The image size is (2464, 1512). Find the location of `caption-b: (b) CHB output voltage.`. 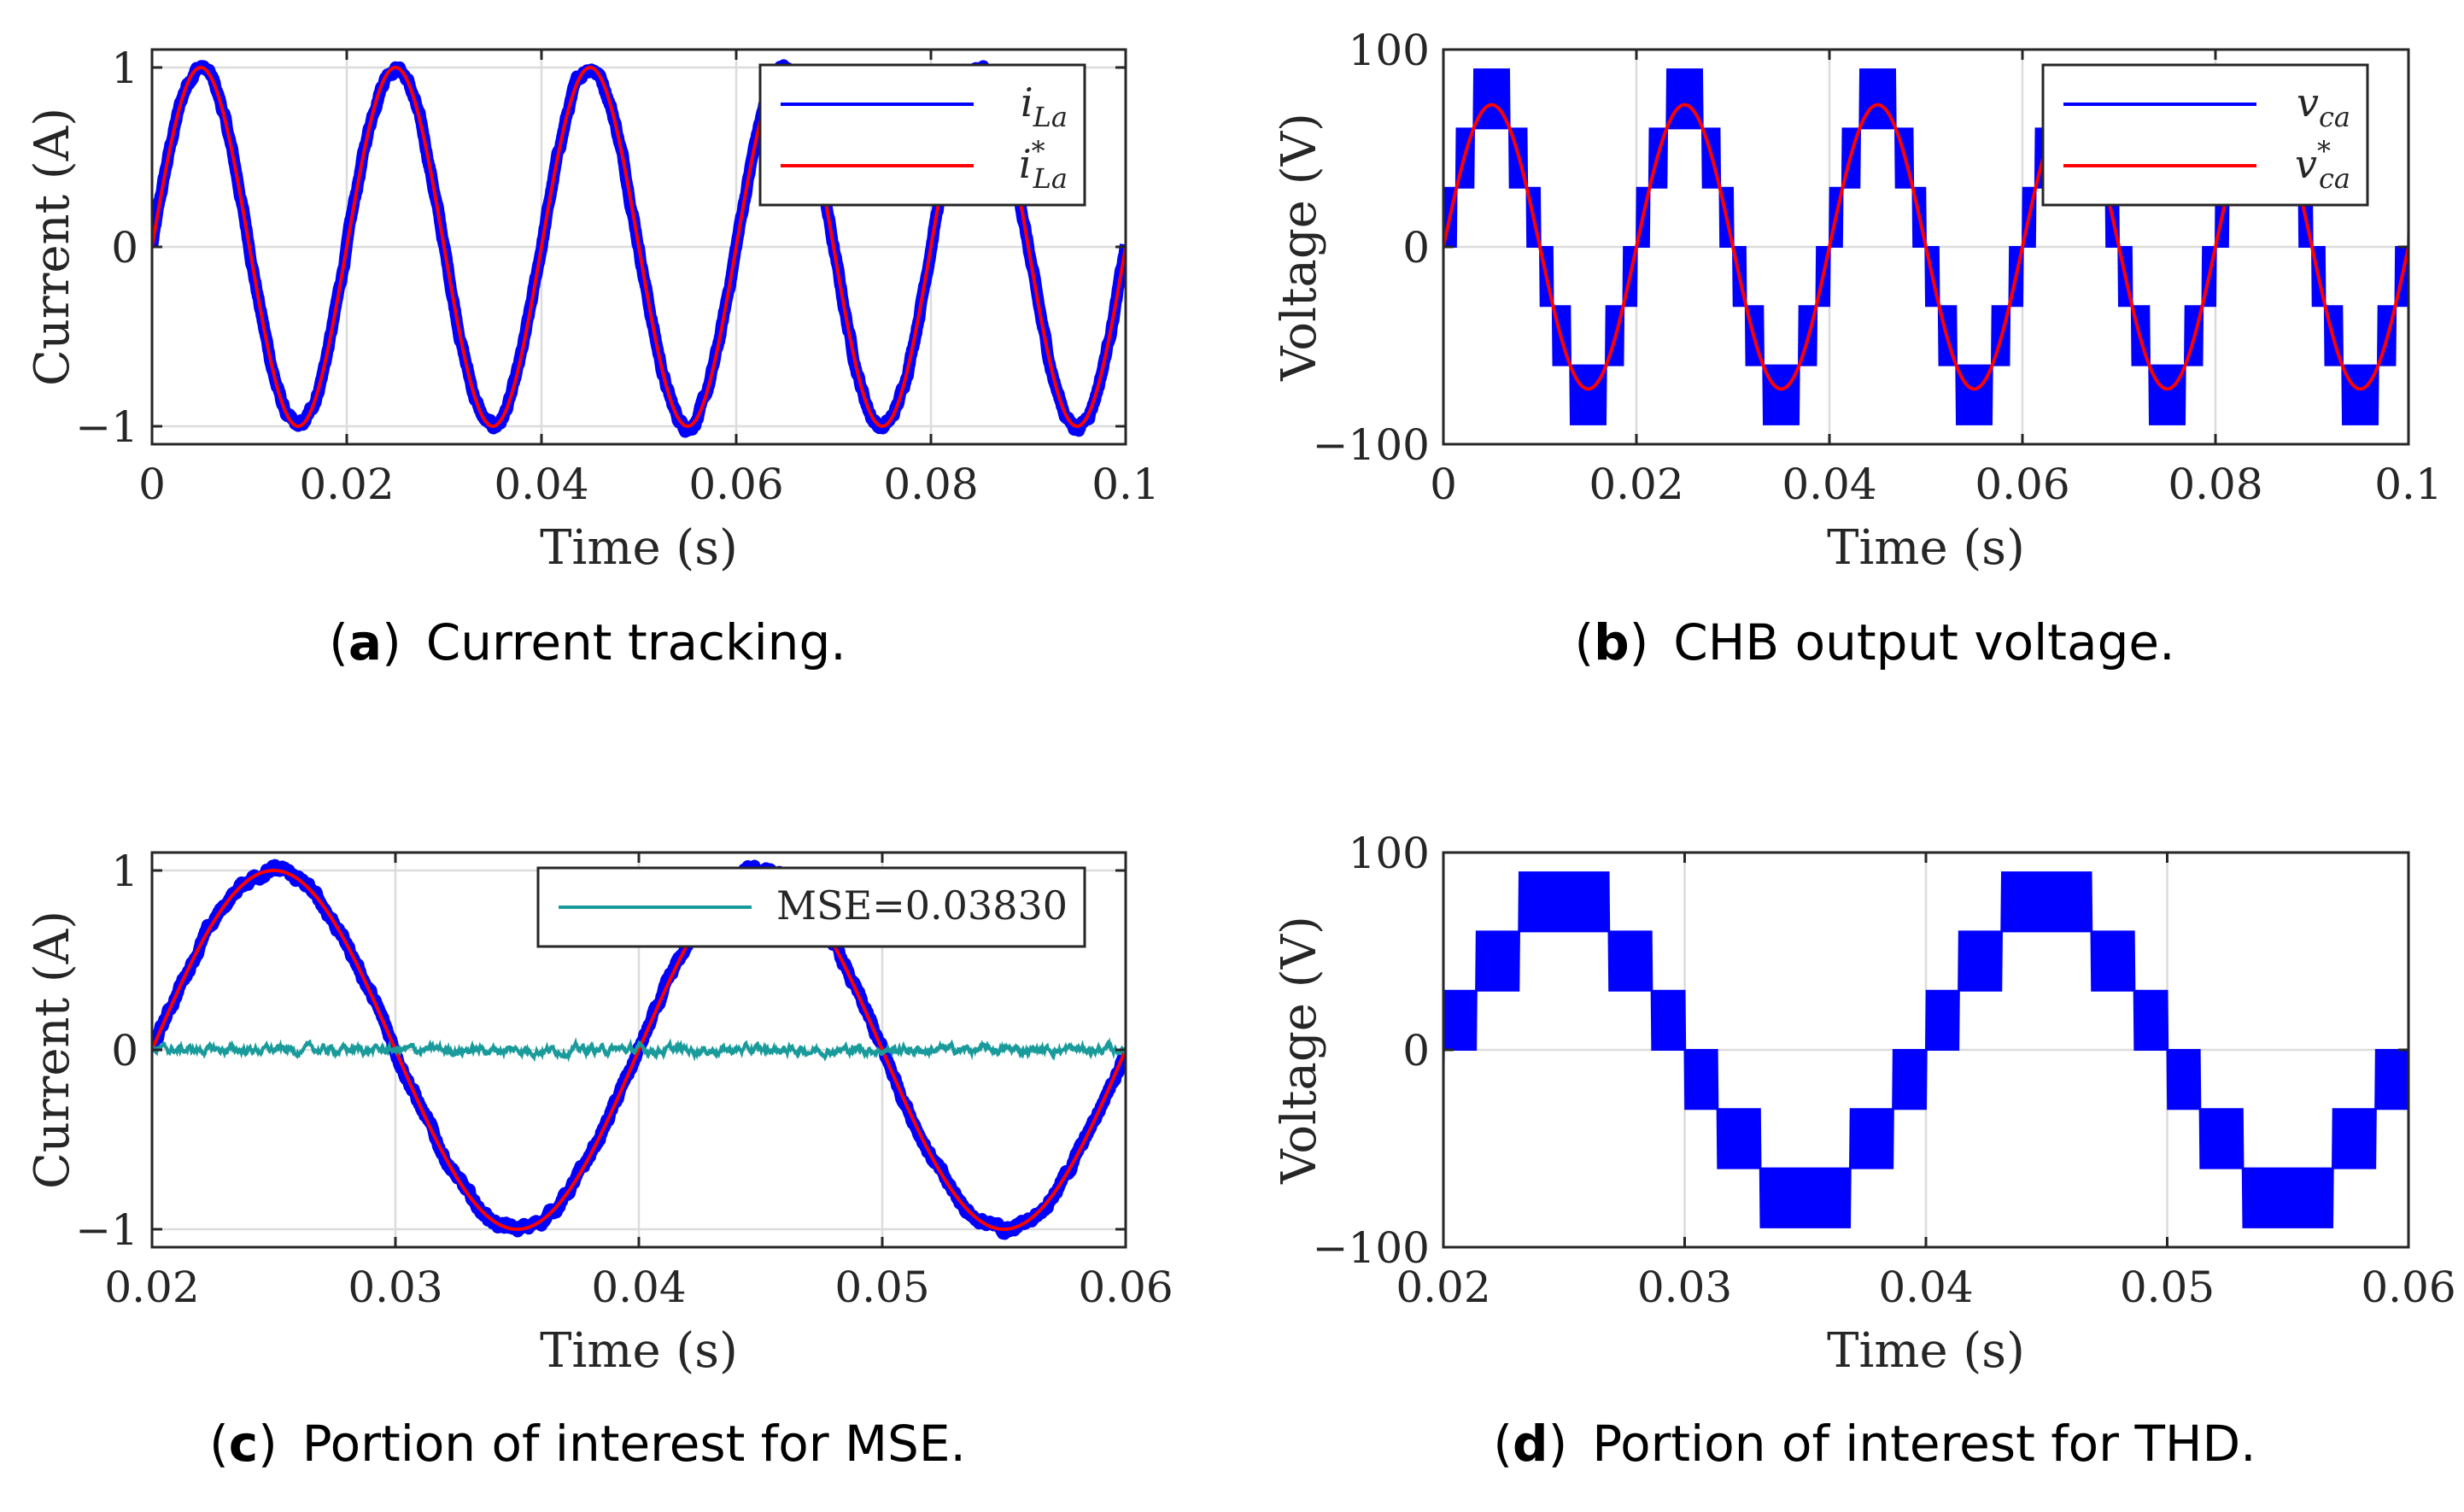

caption-b: (b) CHB output voltage. is located at coordinates (1874, 642).